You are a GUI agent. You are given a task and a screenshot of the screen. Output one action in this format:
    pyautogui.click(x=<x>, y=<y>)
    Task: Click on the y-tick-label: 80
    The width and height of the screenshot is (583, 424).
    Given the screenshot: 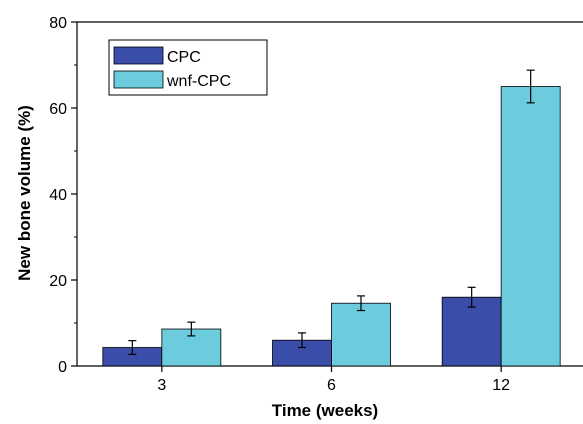 What is the action you would take?
    pyautogui.click(x=58, y=23)
    